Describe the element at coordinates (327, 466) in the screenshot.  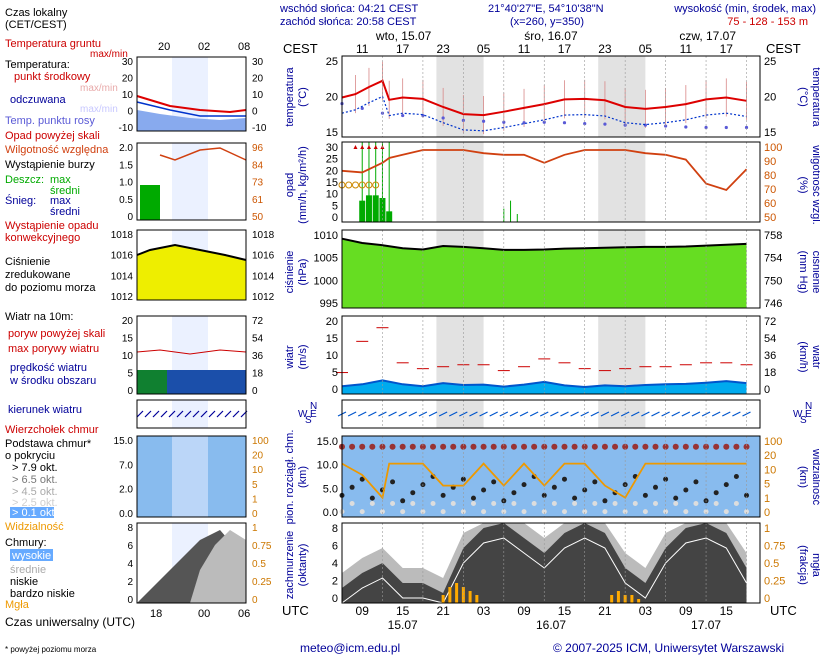
I see `cb-left-tick: 10.0` at that location.